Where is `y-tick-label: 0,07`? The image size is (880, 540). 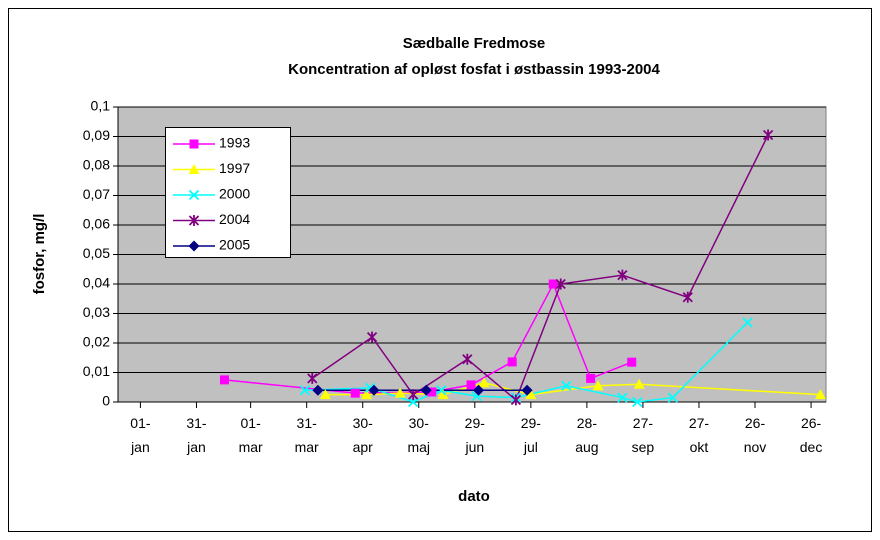
y-tick-label: 0,07 is located at coordinates (96, 194).